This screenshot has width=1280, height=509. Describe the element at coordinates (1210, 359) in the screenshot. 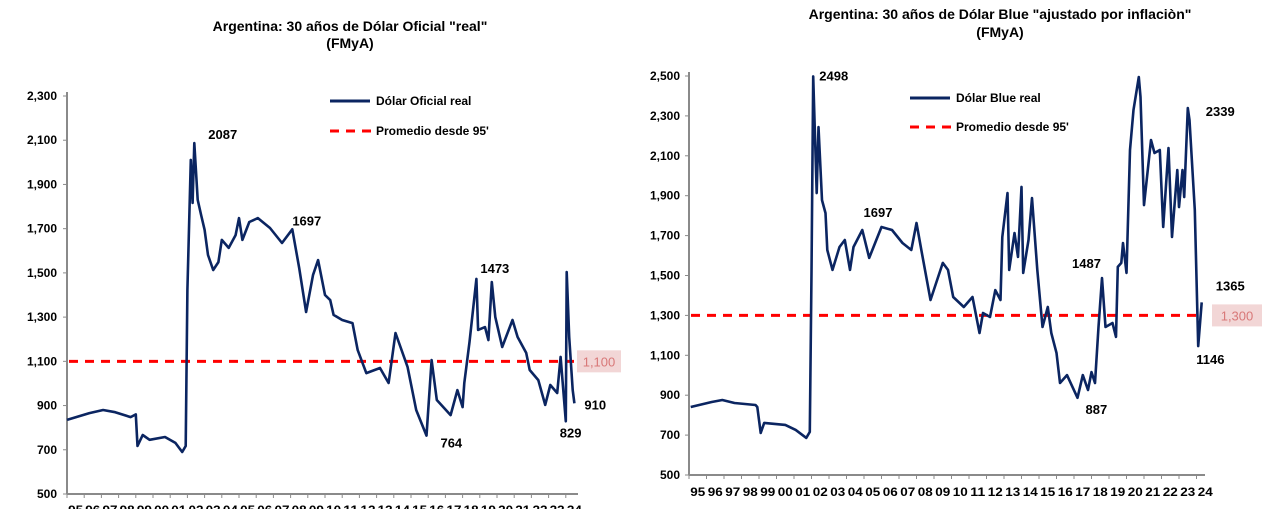

I see `data-label: 1146` at that location.